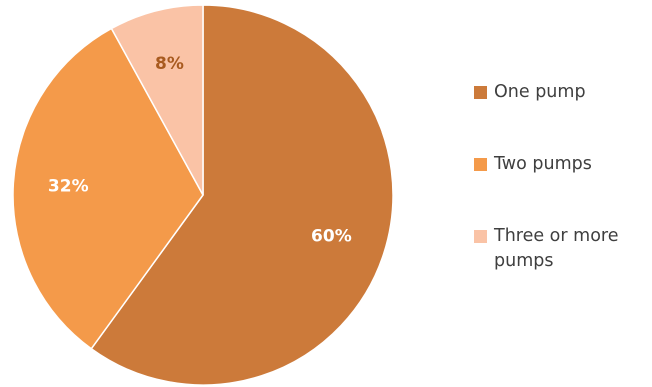 The image size is (652, 387). I want to click on legend-label-two-pumps: Two pumps, so click(543, 164).